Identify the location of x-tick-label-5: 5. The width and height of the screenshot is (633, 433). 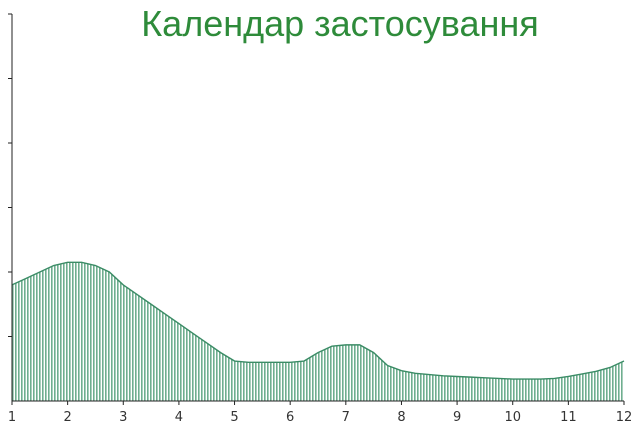
(234, 417).